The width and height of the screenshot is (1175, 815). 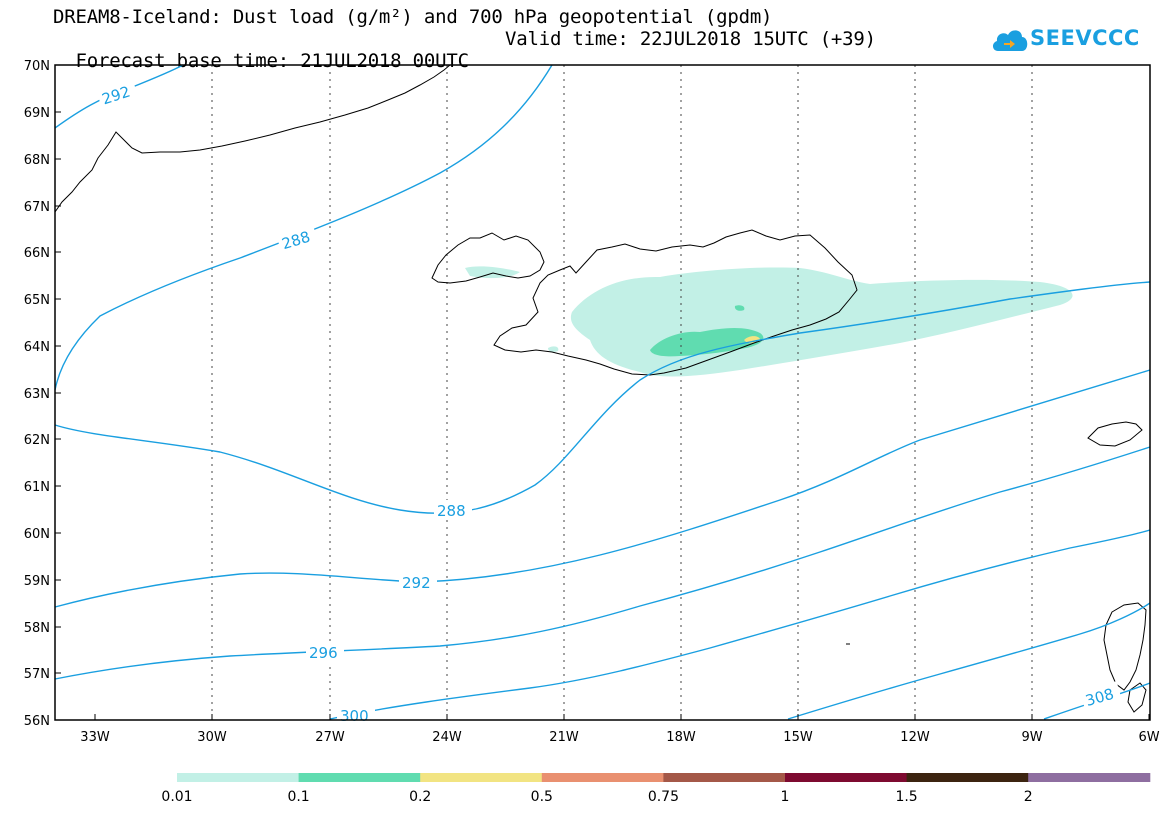 I want to click on cloud-logo-icon, so click(x=1010, y=40).